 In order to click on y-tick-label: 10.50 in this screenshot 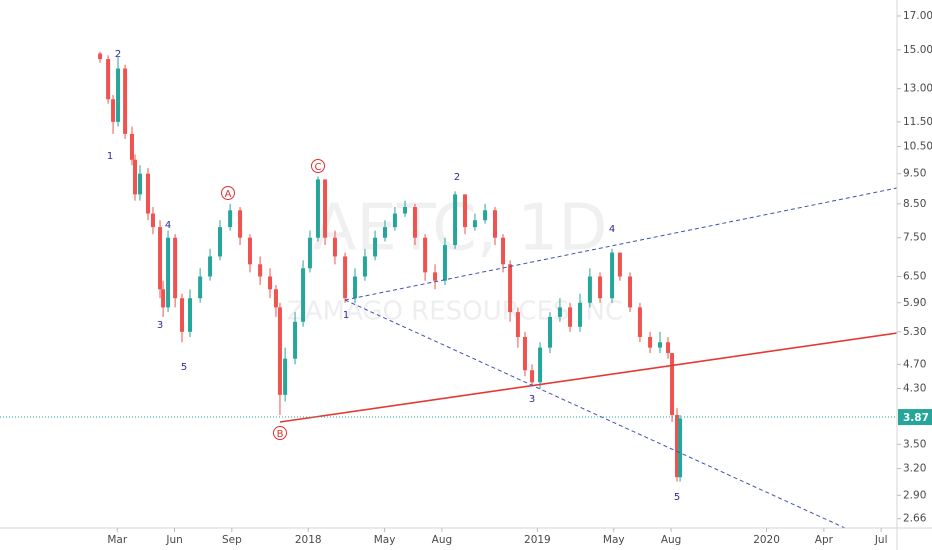, I will do `click(917, 147)`.